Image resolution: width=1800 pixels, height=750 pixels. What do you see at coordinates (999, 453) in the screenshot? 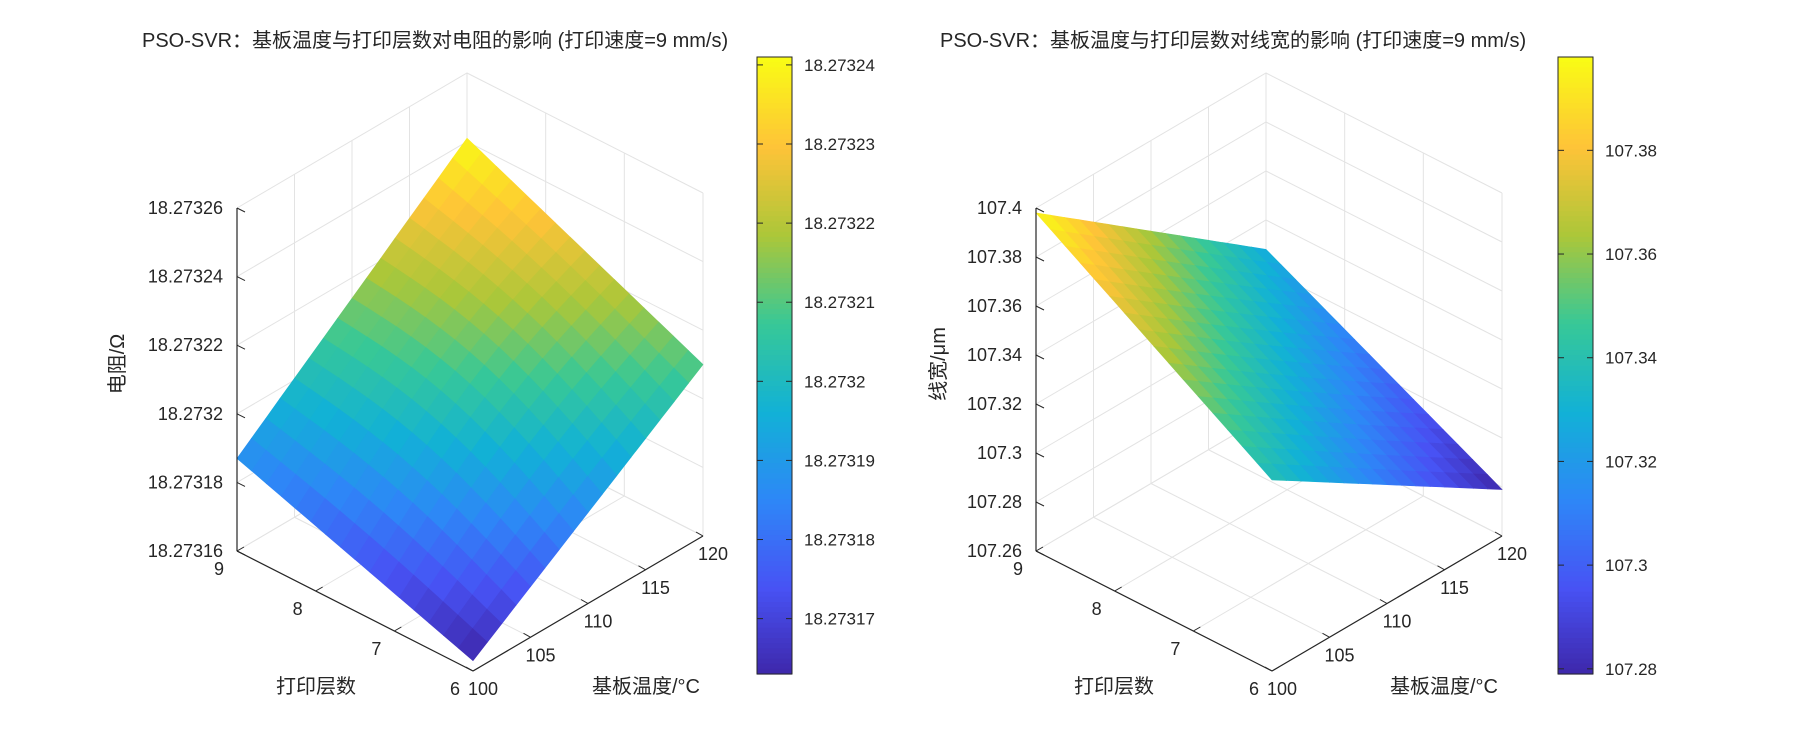
I see `z-tick-label: 107.3` at bounding box center [999, 453].